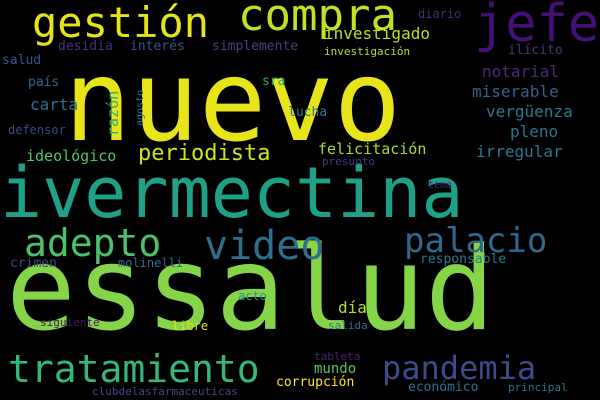 The image size is (600, 400). Describe the element at coordinates (308, 112) in the screenshot. I see `word-lucha: lucha` at that location.